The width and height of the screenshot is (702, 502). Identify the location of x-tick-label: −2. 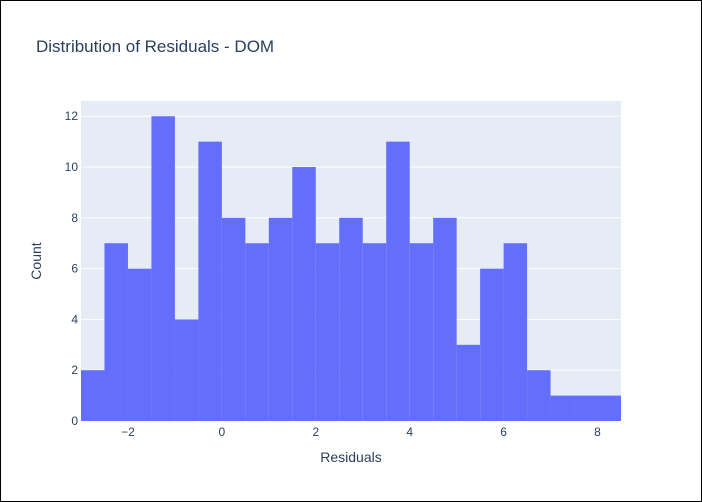
(128, 432).